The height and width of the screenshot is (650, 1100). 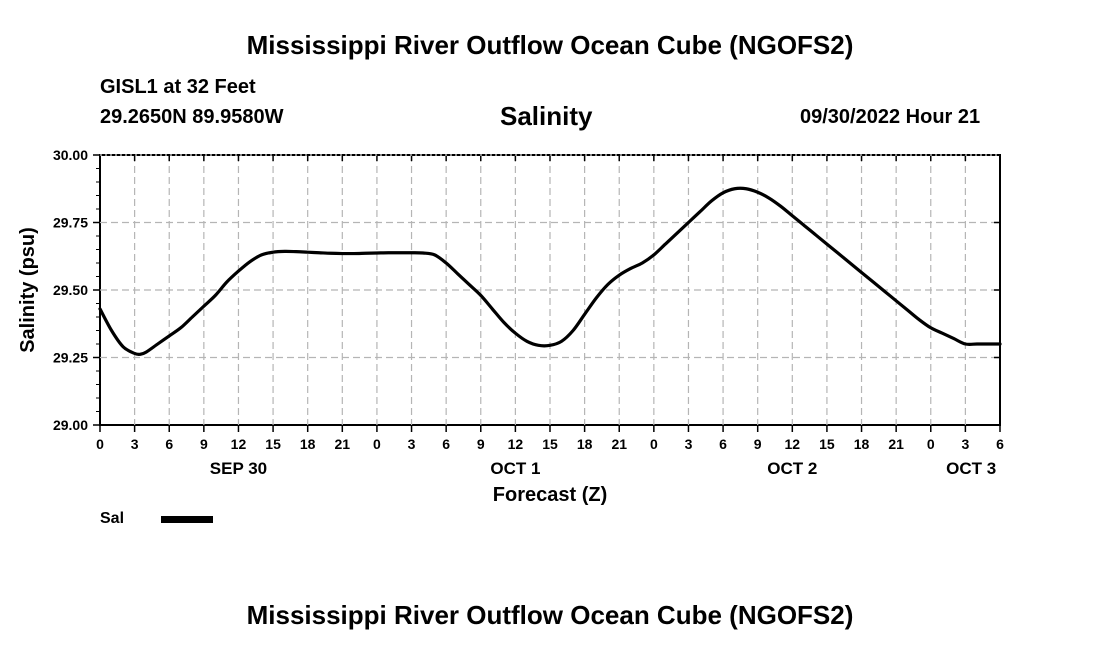 I want to click on station-coords: 29.2650N 89.9580W, so click(x=192, y=117).